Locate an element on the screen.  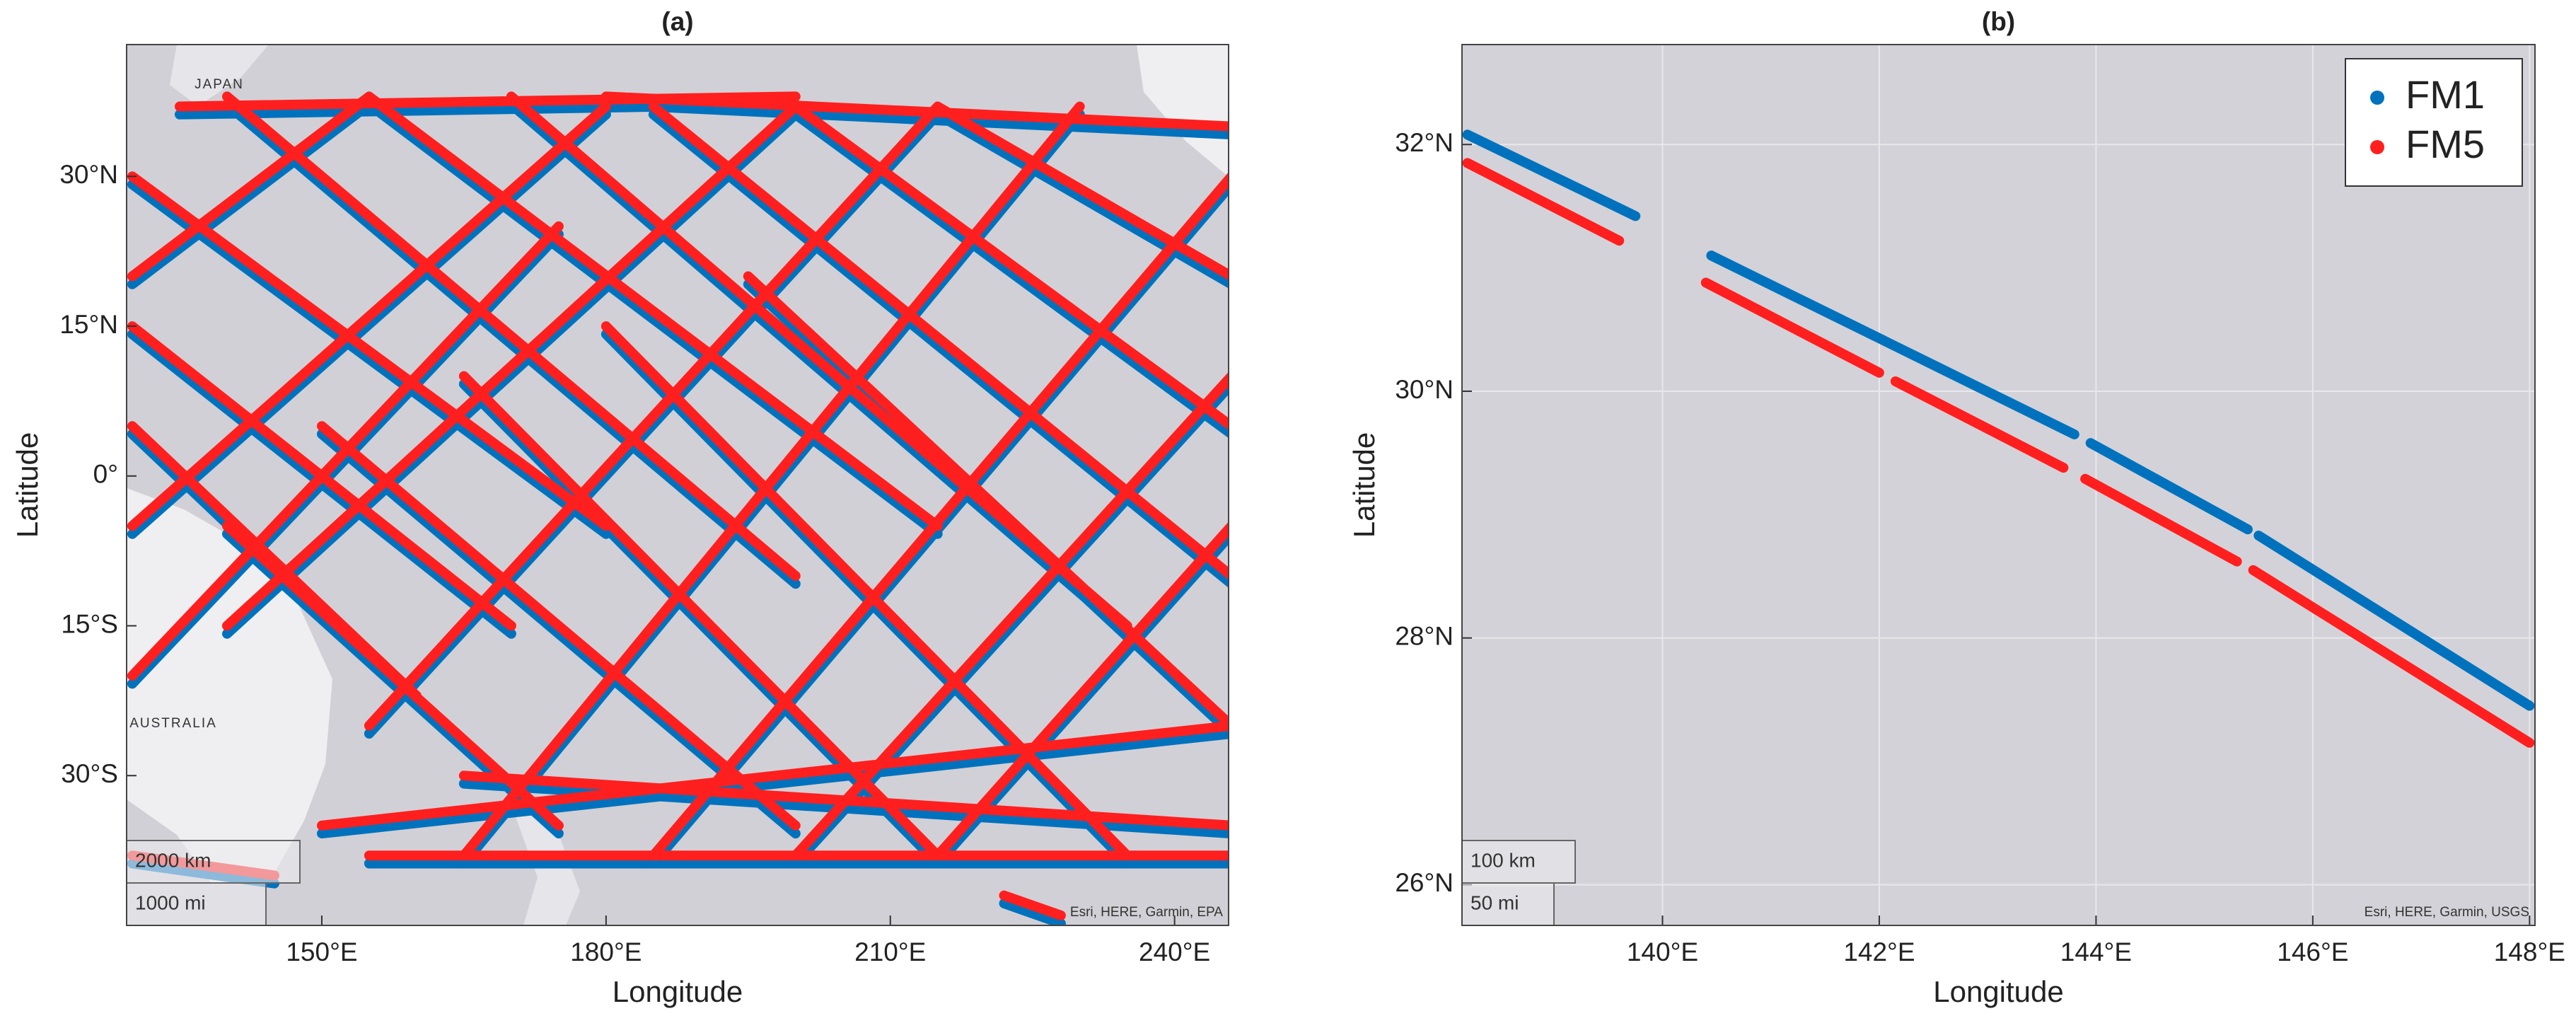
x-tick-label: 180°E is located at coordinates (606, 951).